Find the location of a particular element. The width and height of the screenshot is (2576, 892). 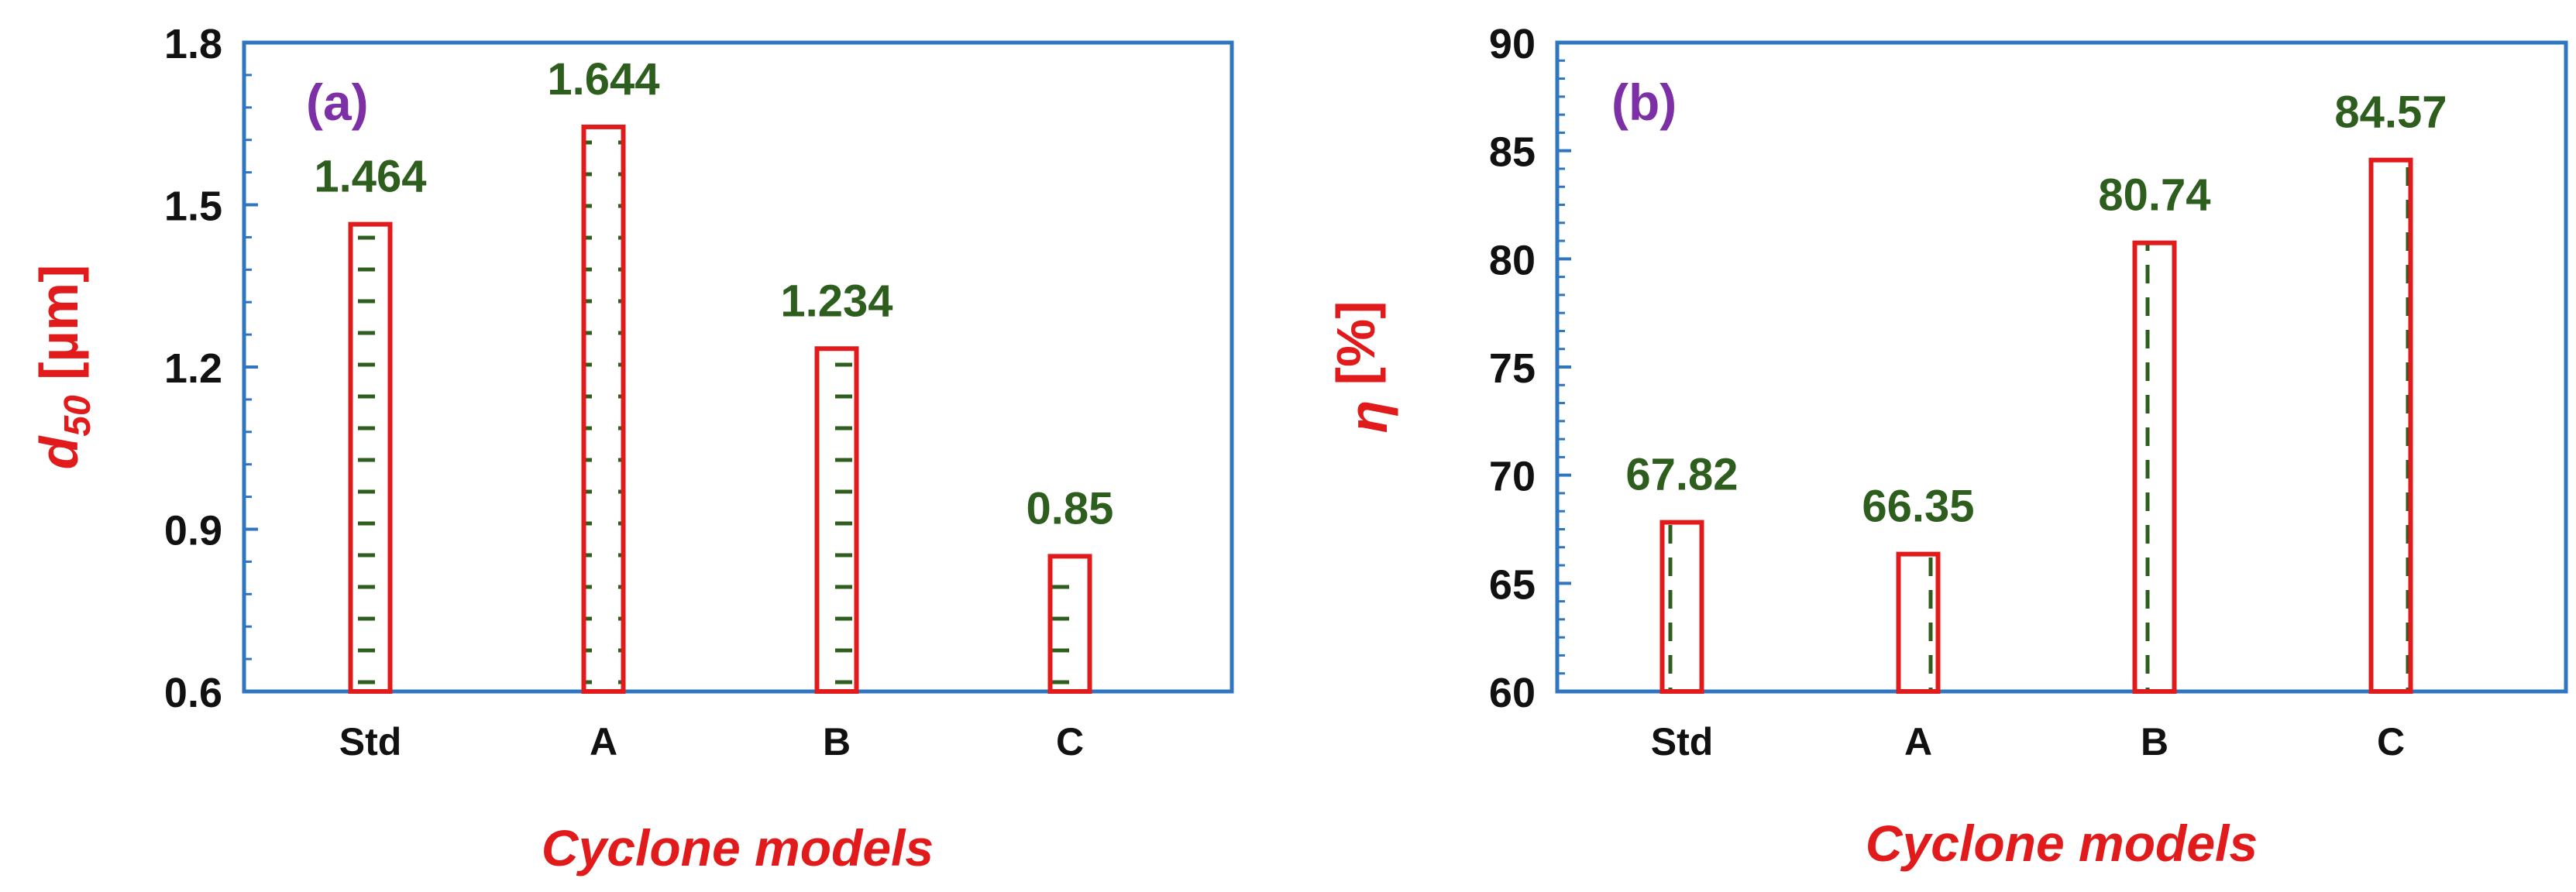

y-axis-title: η [%] is located at coordinates (1362, 366).